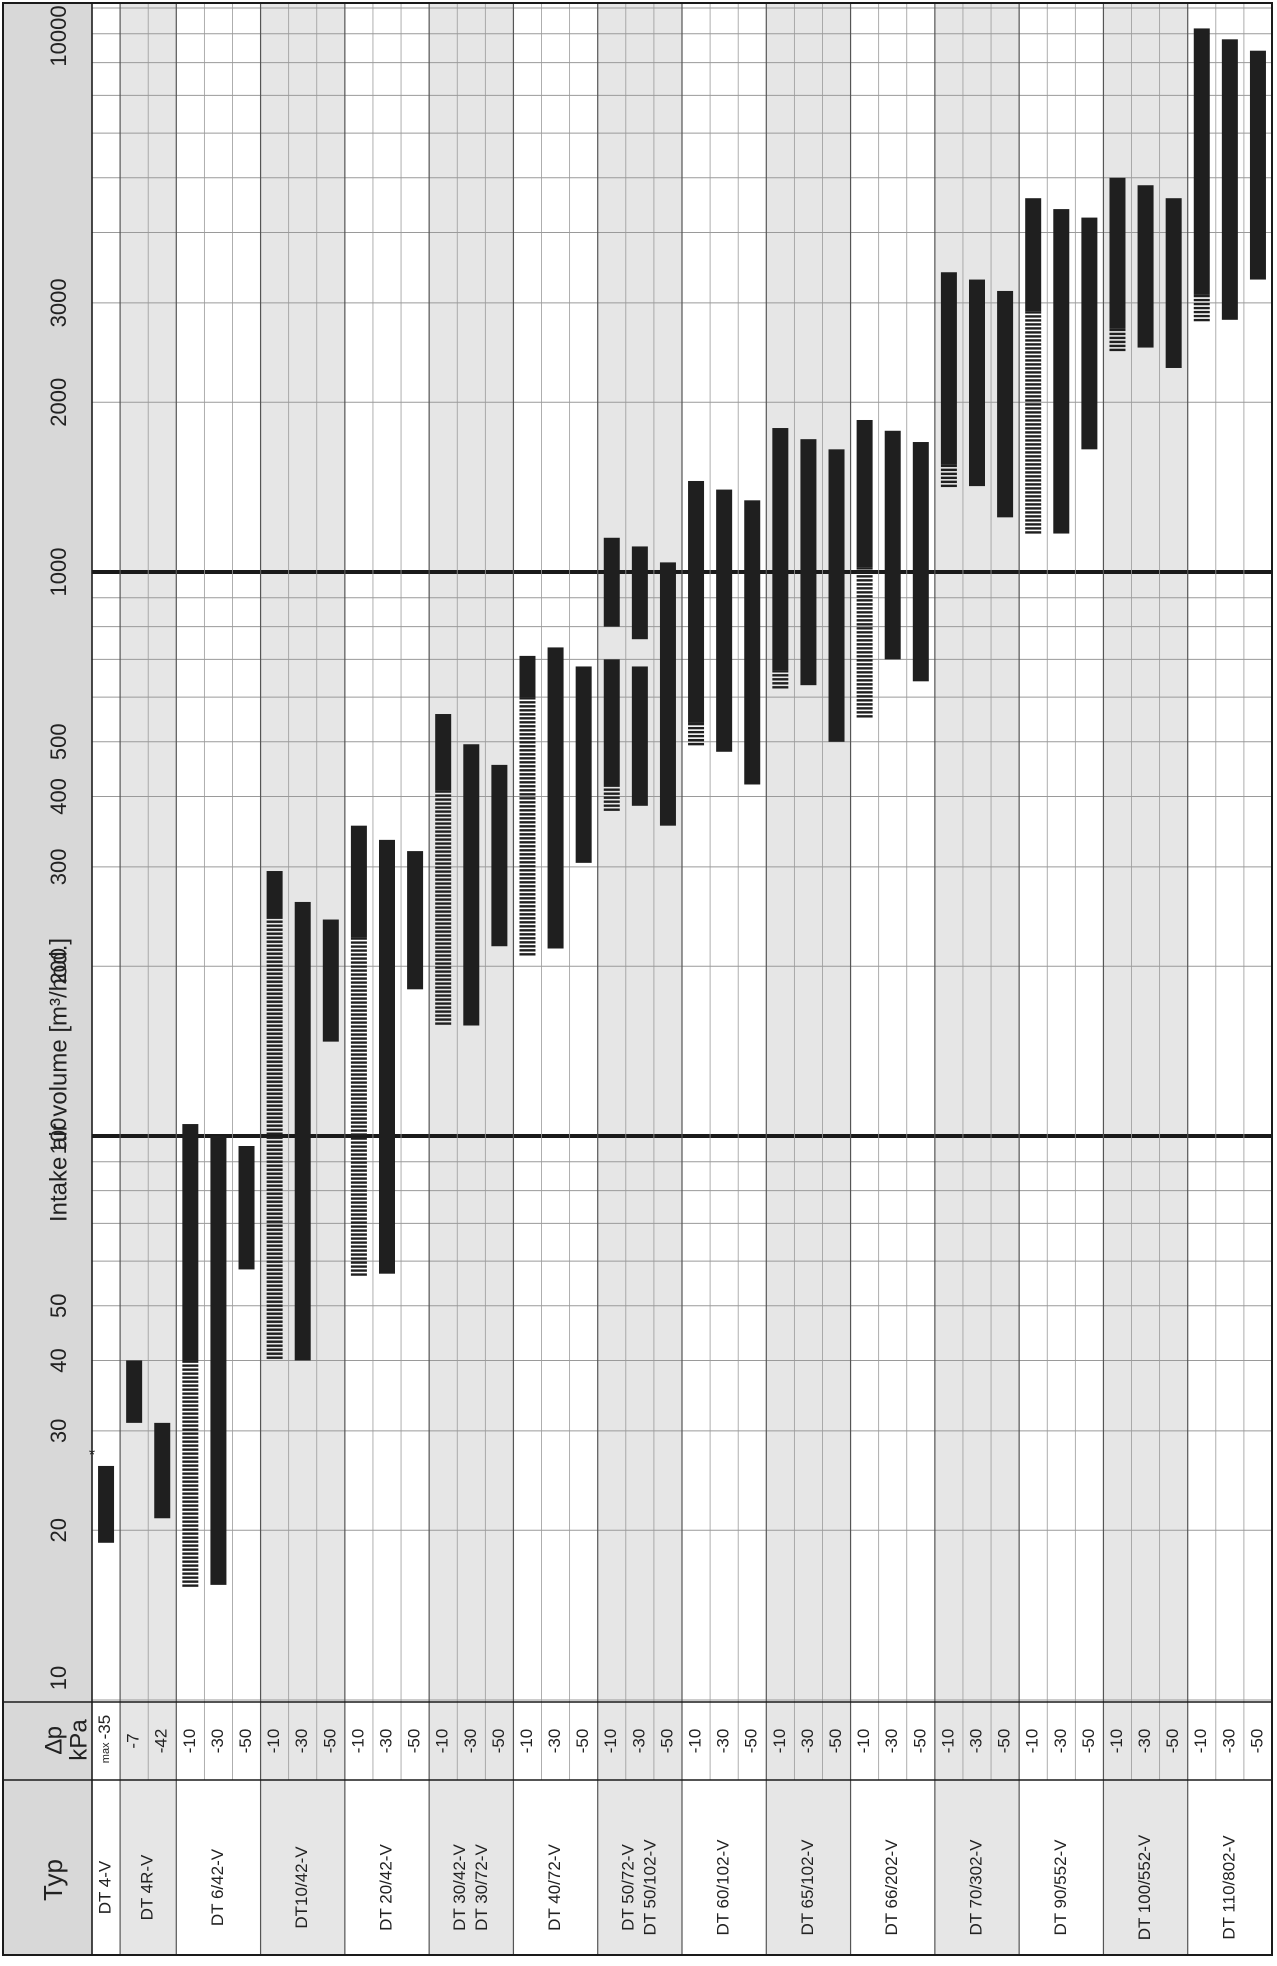 This screenshot has width=1277, height=1966. I want to click on tick-label: 300, so click(58, 867).